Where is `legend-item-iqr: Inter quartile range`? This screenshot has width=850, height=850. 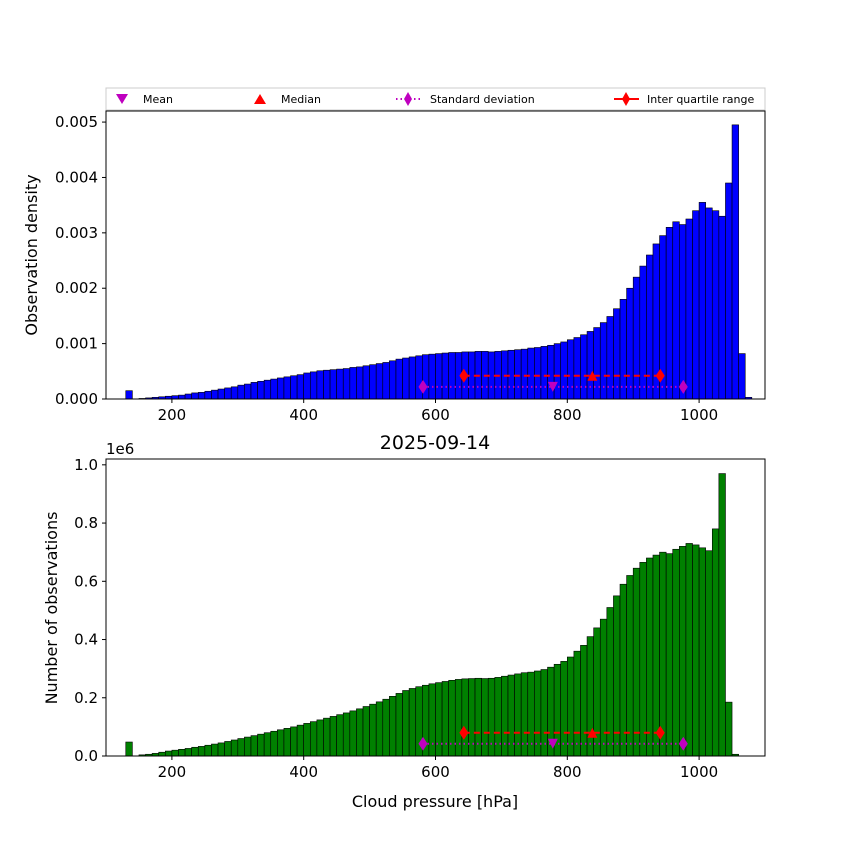 legend-item-iqr: Inter quartile range is located at coordinates (684, 99).